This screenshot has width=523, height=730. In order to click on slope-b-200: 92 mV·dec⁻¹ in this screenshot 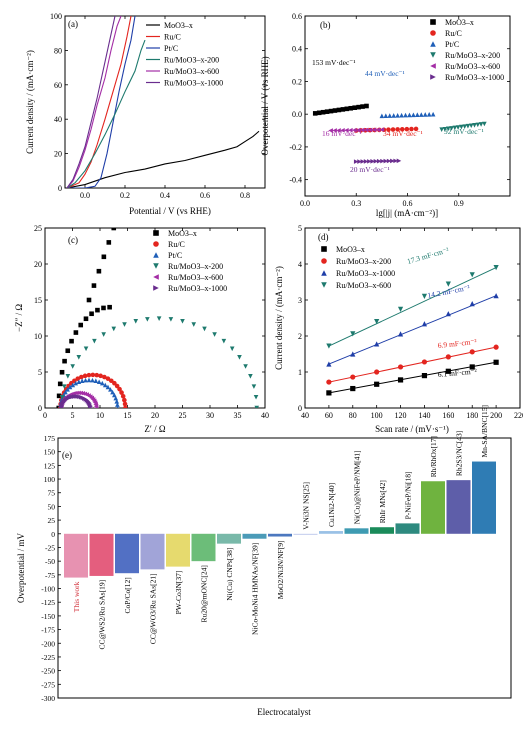, I will do `click(464, 131)`.